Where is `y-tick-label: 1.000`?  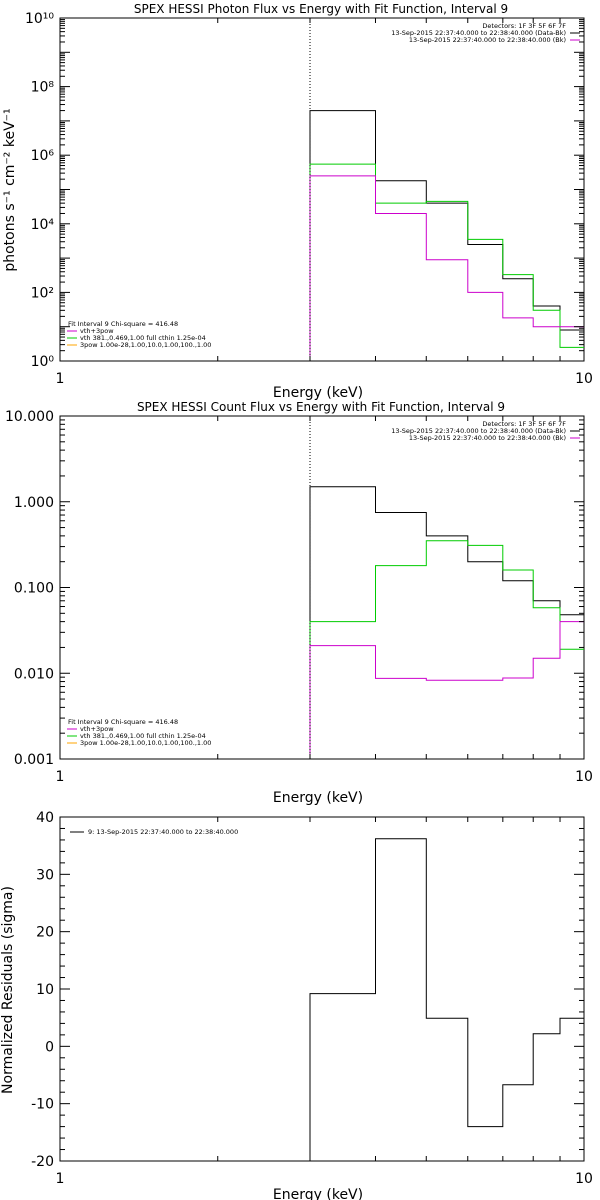
y-tick-label: 1.000 is located at coordinates (34, 503).